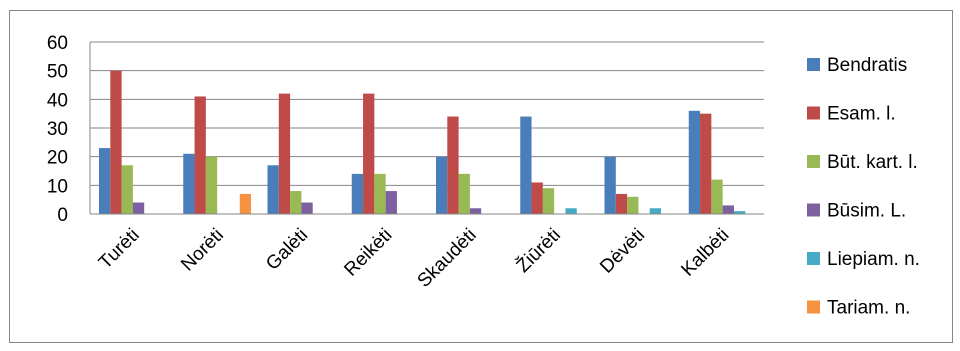 This screenshot has width=960, height=351. What do you see at coordinates (867, 65) in the screenshot?
I see `legend-label: Bendratis` at bounding box center [867, 65].